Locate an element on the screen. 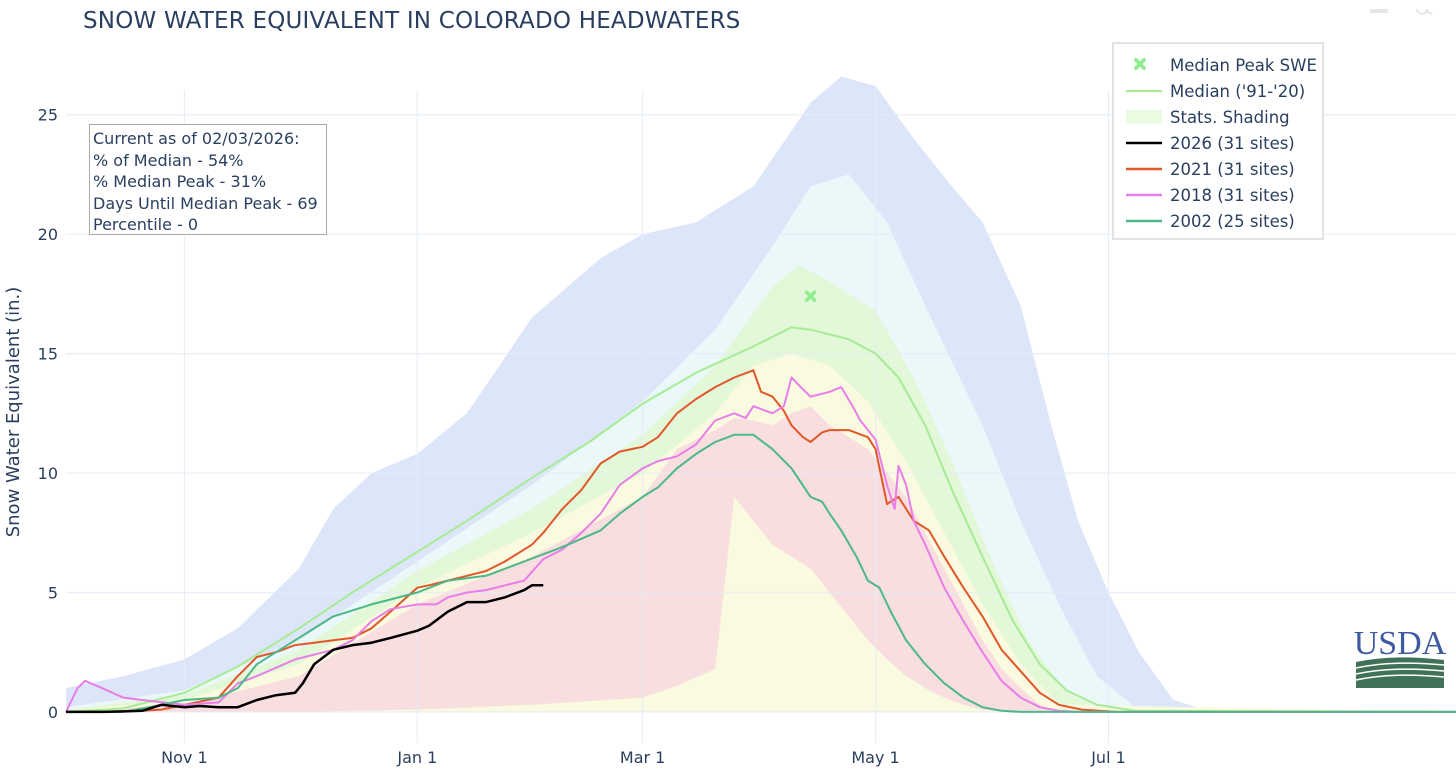 The height and width of the screenshot is (779, 1456). y-tick-label: 25 is located at coordinates (48, 115).